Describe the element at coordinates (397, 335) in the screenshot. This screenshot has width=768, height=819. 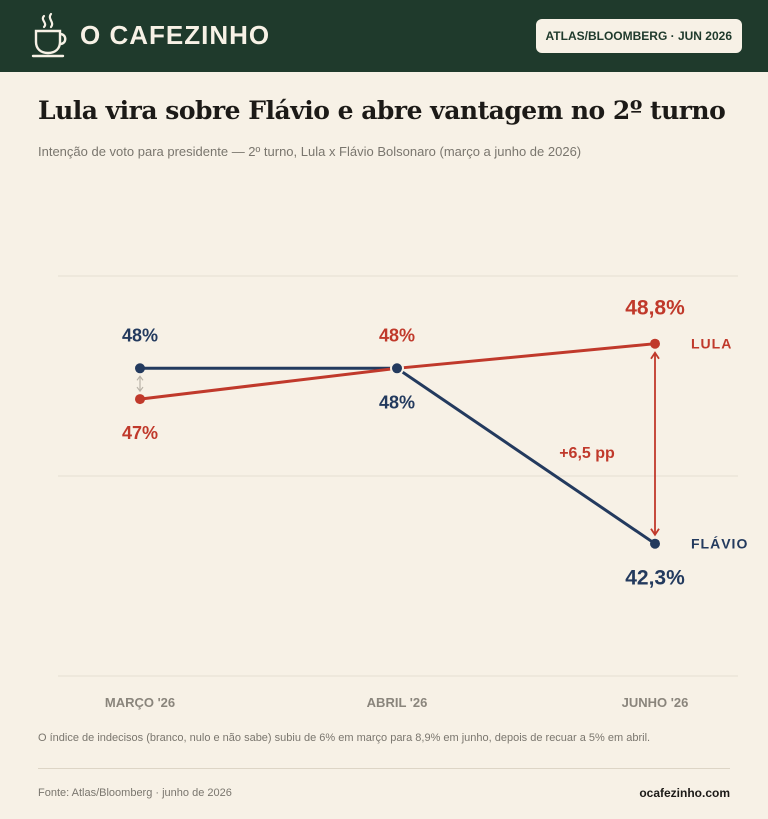
I see `data-label-lula: 48%` at that location.